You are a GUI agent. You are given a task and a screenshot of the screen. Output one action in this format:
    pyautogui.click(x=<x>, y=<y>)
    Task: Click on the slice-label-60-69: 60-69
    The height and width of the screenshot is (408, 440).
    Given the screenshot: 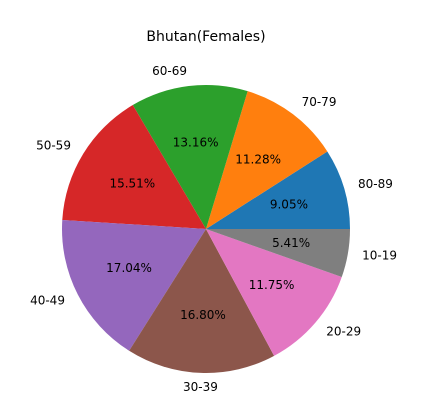 What is the action you would take?
    pyautogui.click(x=169, y=71)
    